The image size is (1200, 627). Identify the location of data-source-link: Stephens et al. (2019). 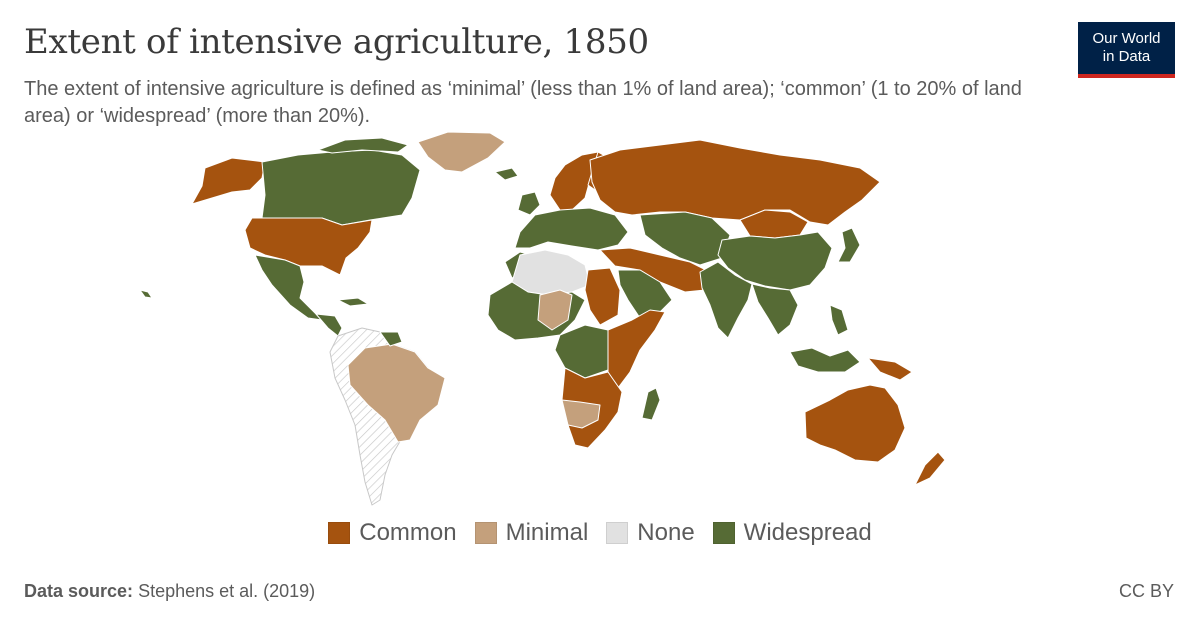
(227, 591).